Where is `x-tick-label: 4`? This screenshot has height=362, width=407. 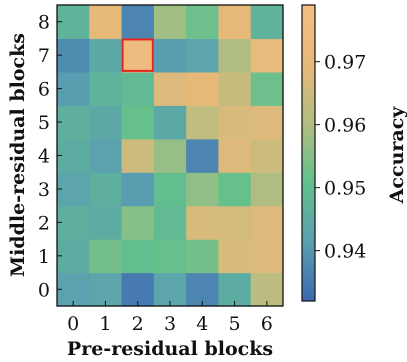
x-tick-label: 4 is located at coordinates (202, 324).